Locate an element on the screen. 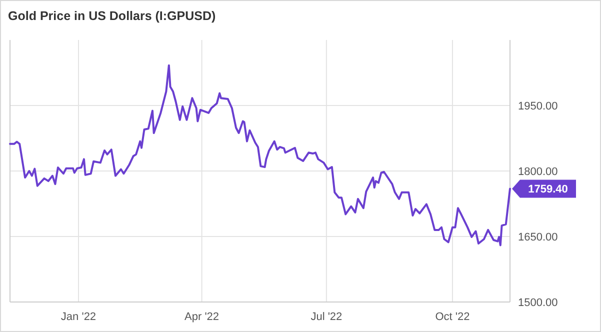 The width and height of the screenshot is (601, 332). y-tick-label: 1950.00 is located at coordinates (538, 106).